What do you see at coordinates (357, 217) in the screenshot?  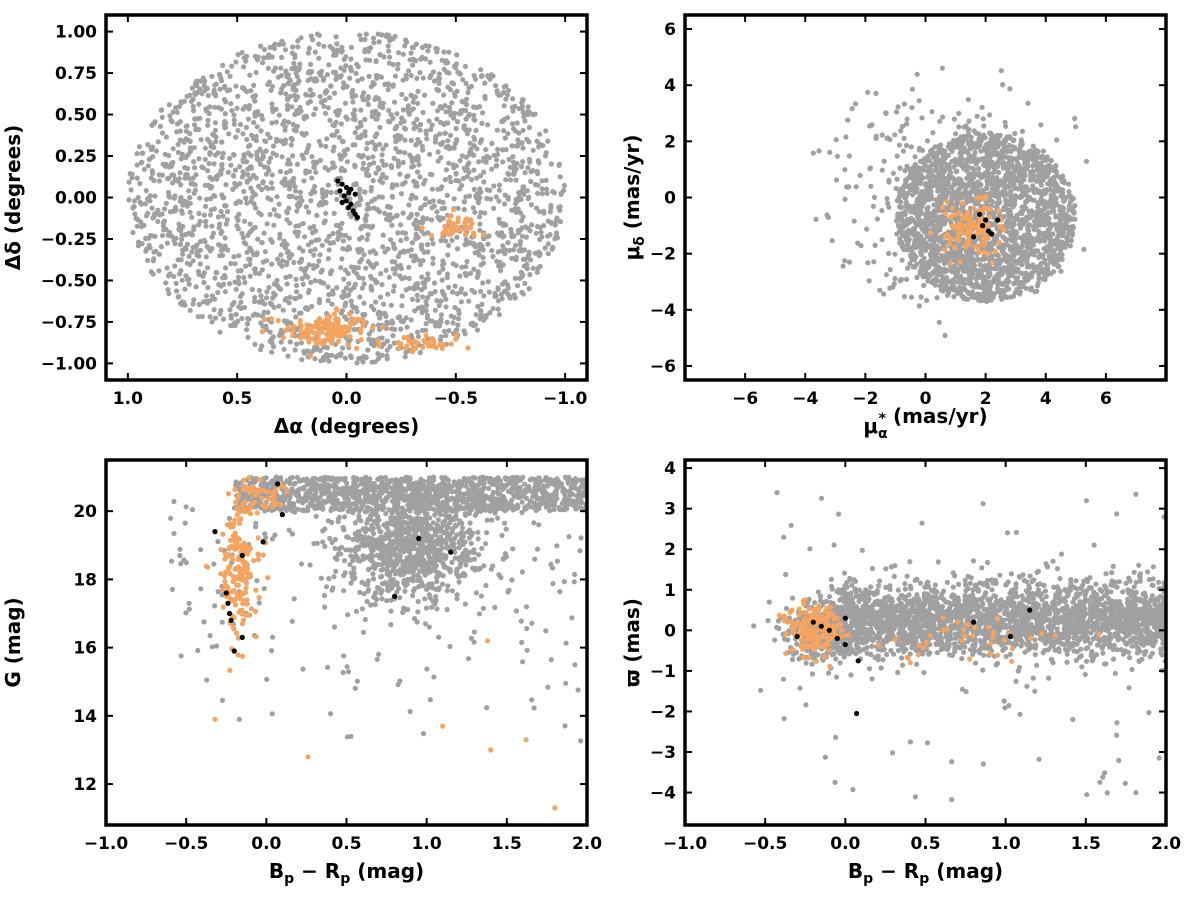 I see `point-core` at bounding box center [357, 217].